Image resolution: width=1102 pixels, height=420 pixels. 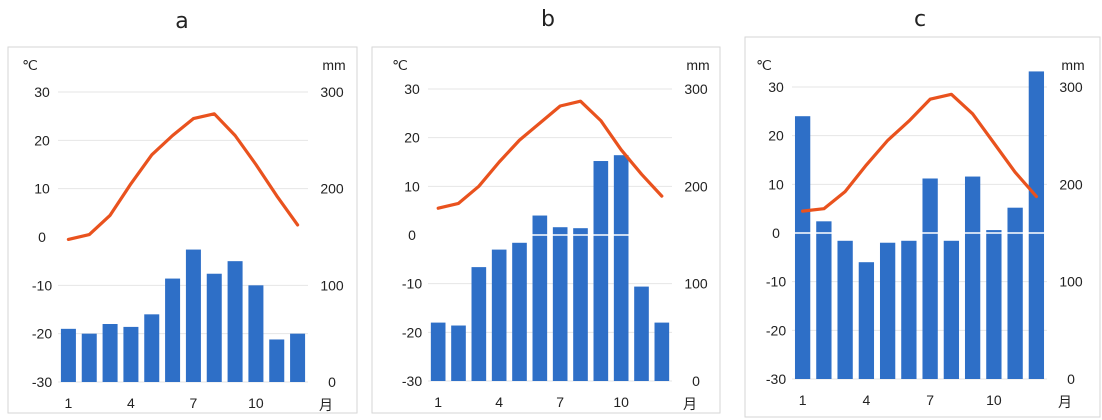 What do you see at coordinates (181, 21) in the screenshot?
I see `chart-title: a` at bounding box center [181, 21].